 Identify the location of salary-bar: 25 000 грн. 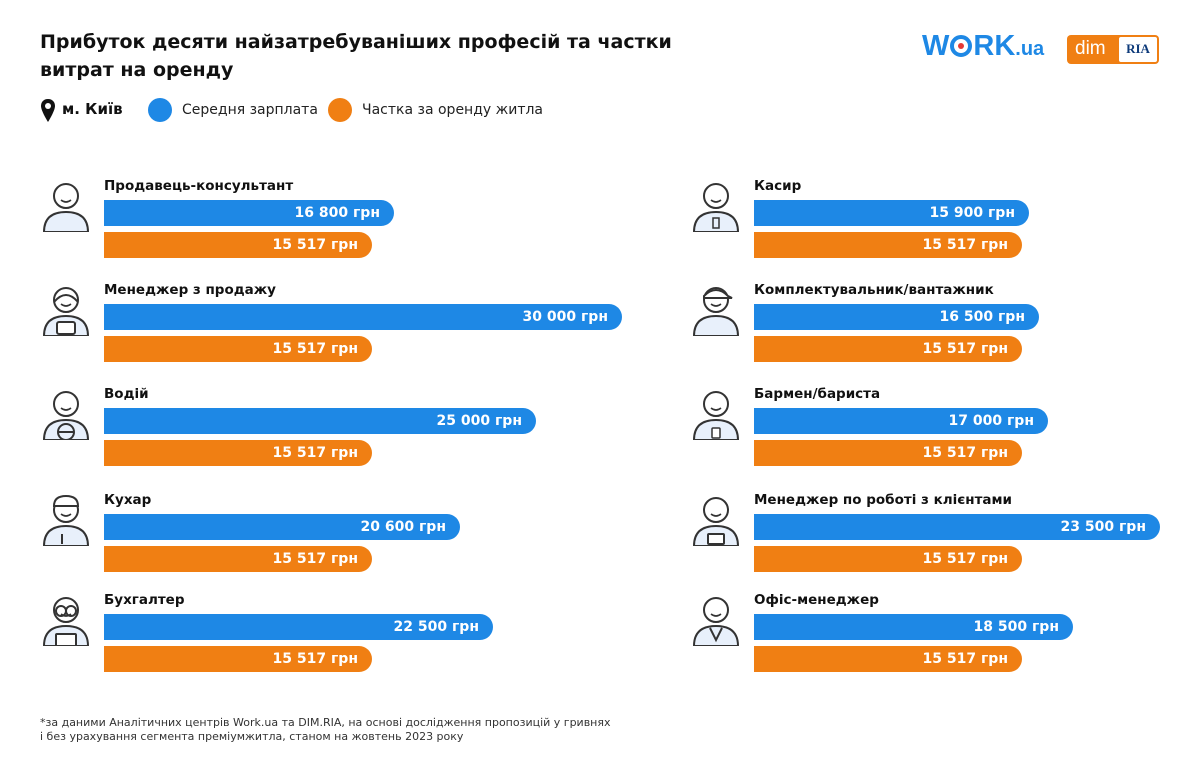
(320, 421).